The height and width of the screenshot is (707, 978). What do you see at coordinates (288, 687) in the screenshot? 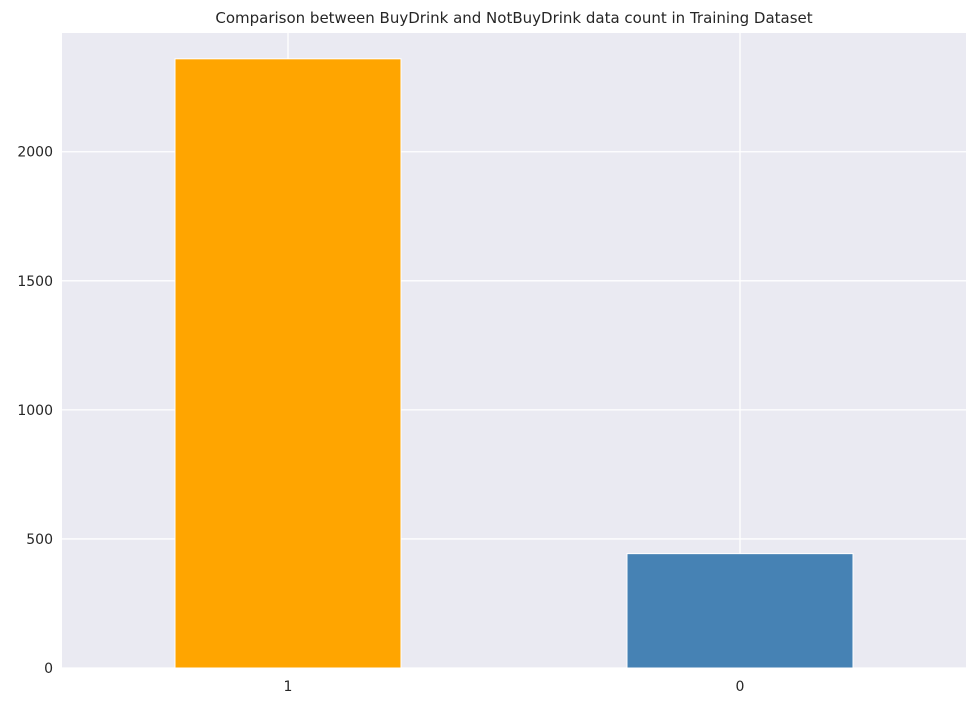
I see `x-tick-label: 1` at bounding box center [288, 687].